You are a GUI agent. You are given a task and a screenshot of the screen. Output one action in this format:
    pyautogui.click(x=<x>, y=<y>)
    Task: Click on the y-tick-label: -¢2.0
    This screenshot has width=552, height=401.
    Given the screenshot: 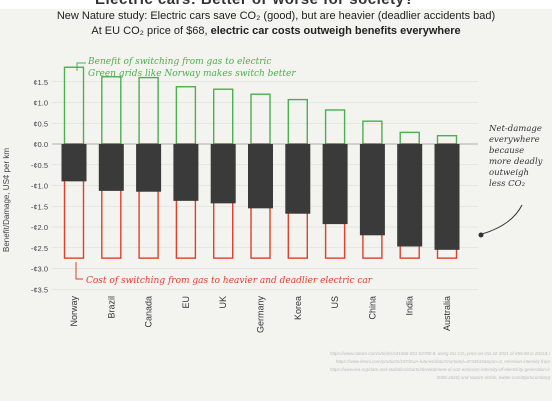 What is the action you would take?
    pyautogui.click(x=39, y=227)
    